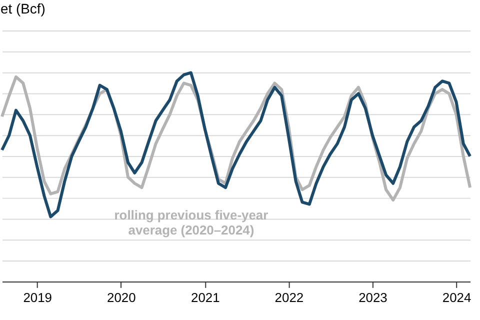 The image size is (480, 320). What do you see at coordinates (457, 297) in the screenshot?
I see `x-tick-label: 2024` at bounding box center [457, 297].